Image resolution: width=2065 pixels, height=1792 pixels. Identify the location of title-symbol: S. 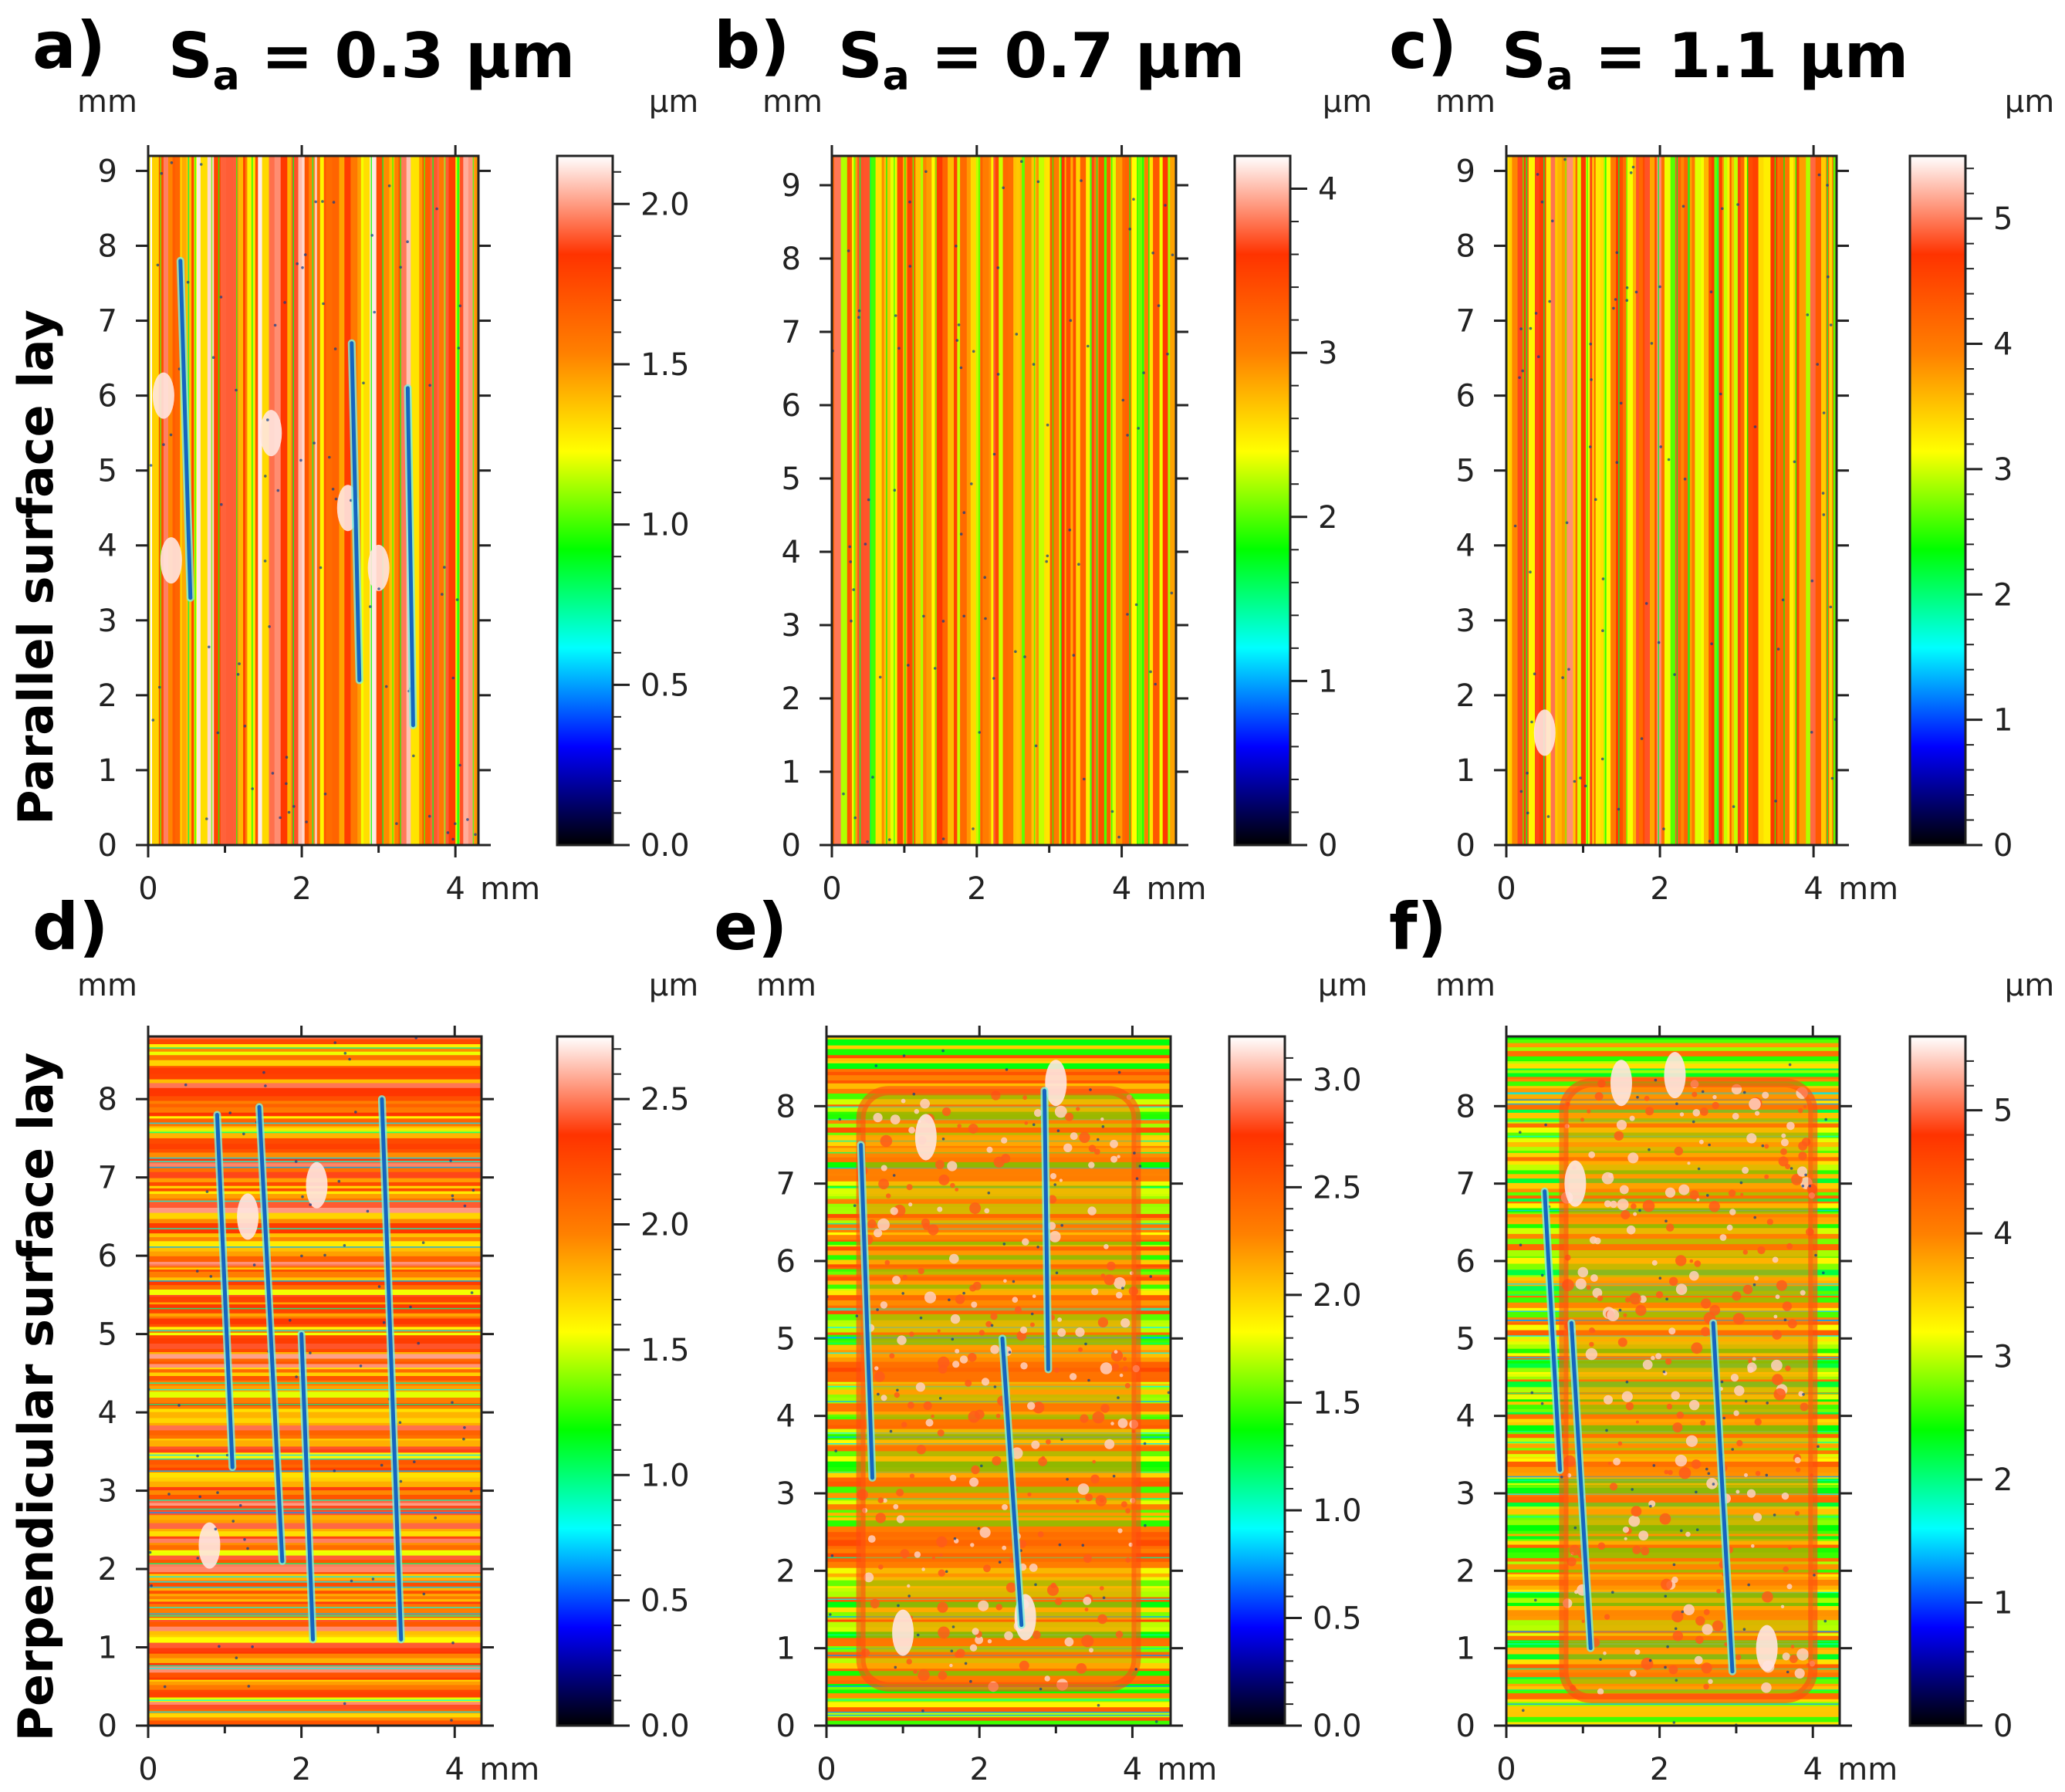
(1524, 56).